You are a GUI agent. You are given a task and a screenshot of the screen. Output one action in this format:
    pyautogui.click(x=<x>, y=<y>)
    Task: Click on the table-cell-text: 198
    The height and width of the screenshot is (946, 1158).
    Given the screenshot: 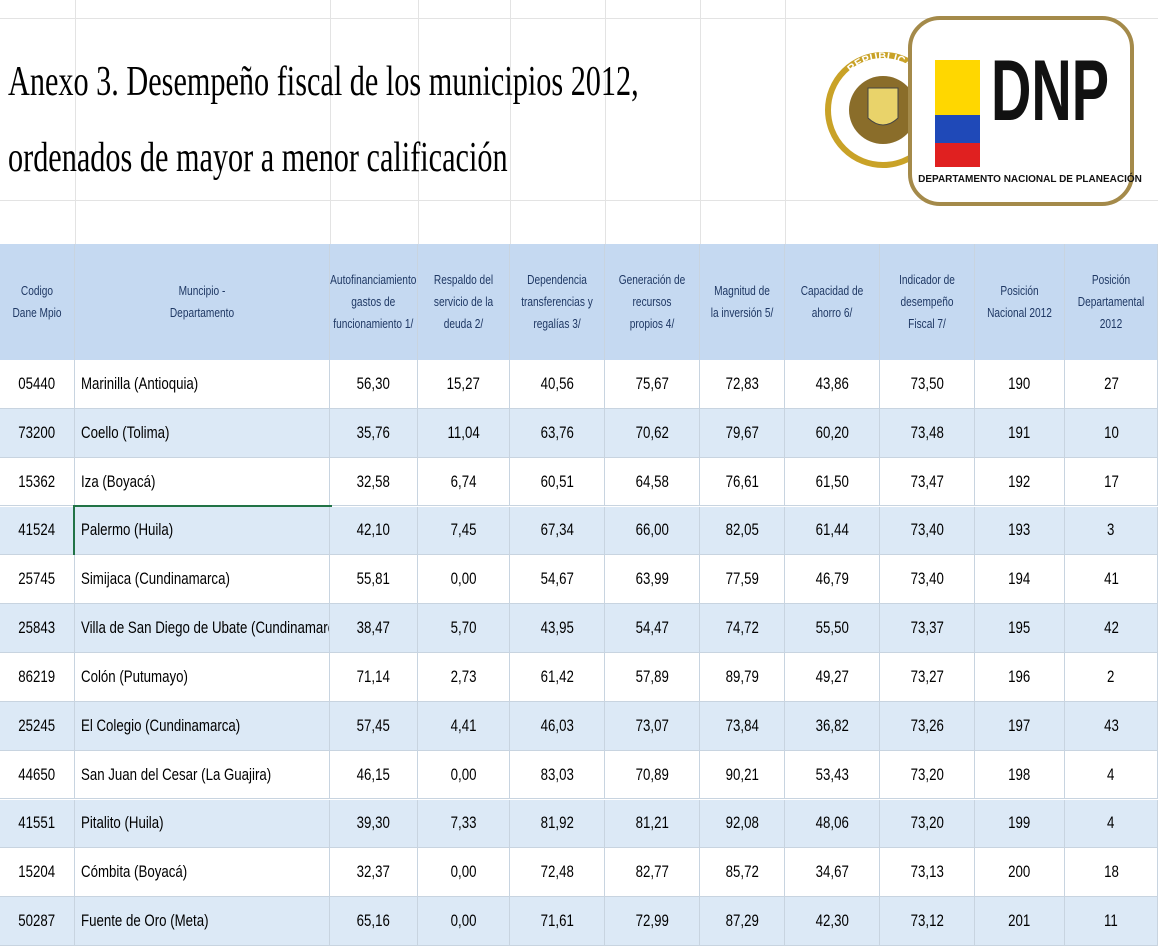 What is the action you would take?
    pyautogui.click(x=1019, y=774)
    